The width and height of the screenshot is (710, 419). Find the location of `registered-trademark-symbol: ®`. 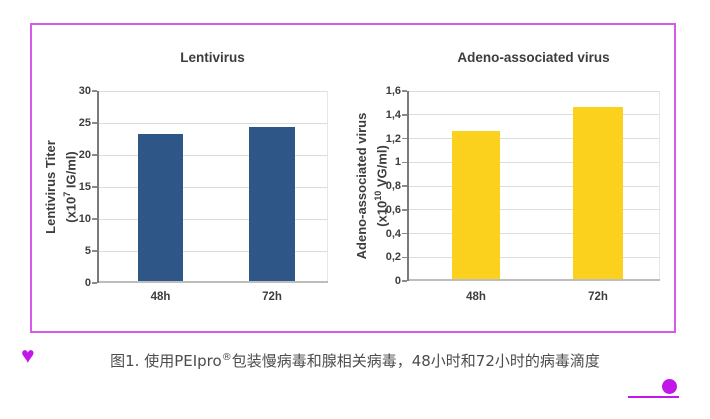

registered-trademark-symbol: ® is located at coordinates (226, 357).